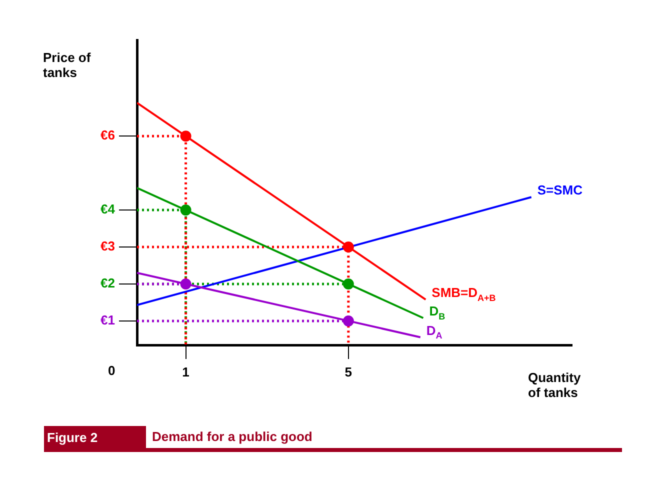  What do you see at coordinates (108, 209) in the screenshot?
I see `y-tick-label: €4` at bounding box center [108, 209].